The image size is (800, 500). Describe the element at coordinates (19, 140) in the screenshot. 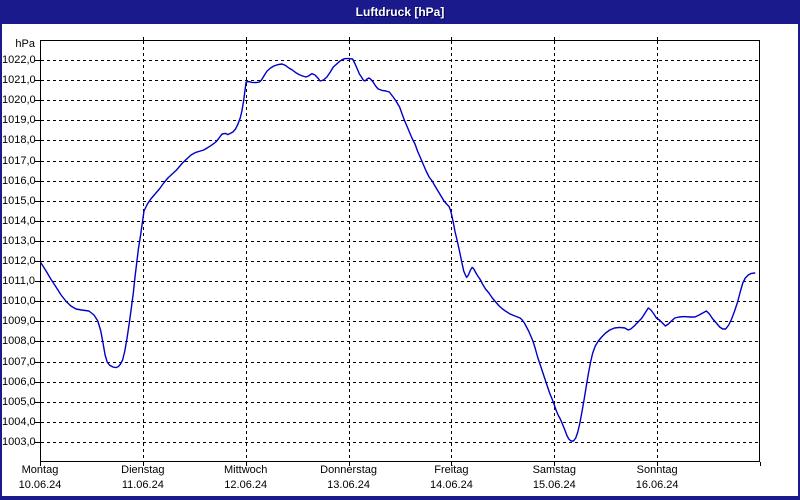

I see `y-tick-label: 1018,0` at that location.